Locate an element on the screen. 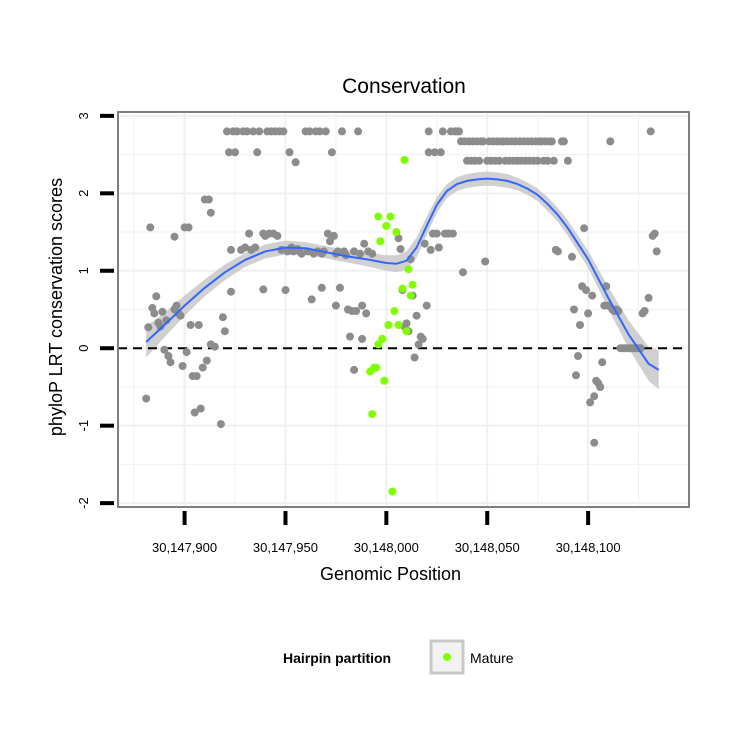 The width and height of the screenshot is (750, 750). legend-title: Hairpin partition is located at coordinates (337, 658).